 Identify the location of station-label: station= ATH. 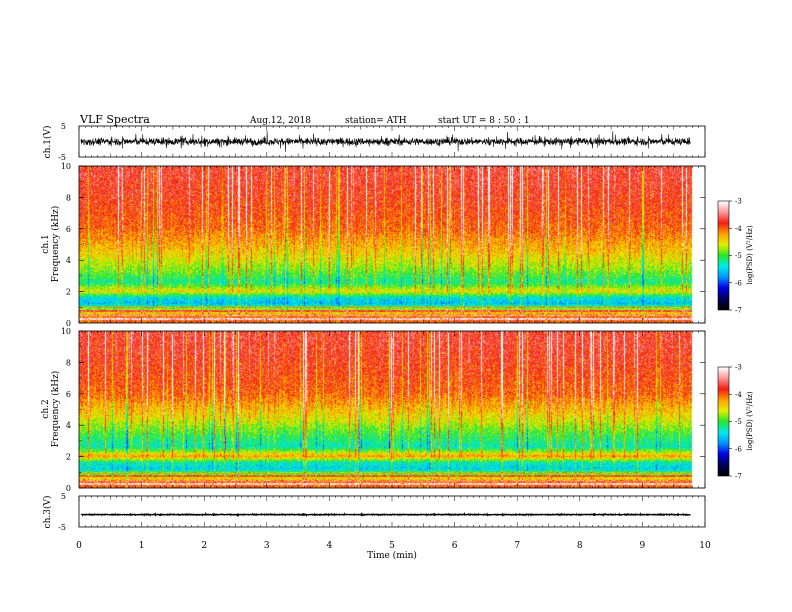
(376, 121).